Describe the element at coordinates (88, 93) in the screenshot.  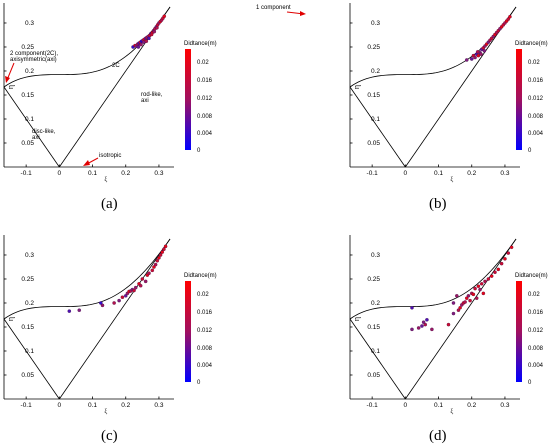
I see `panel-a-plot: -0.1 0 0.1 0.2 0.3 0.05 0.1 0.15 0.2 0.25 0.3 η ξ` at that location.